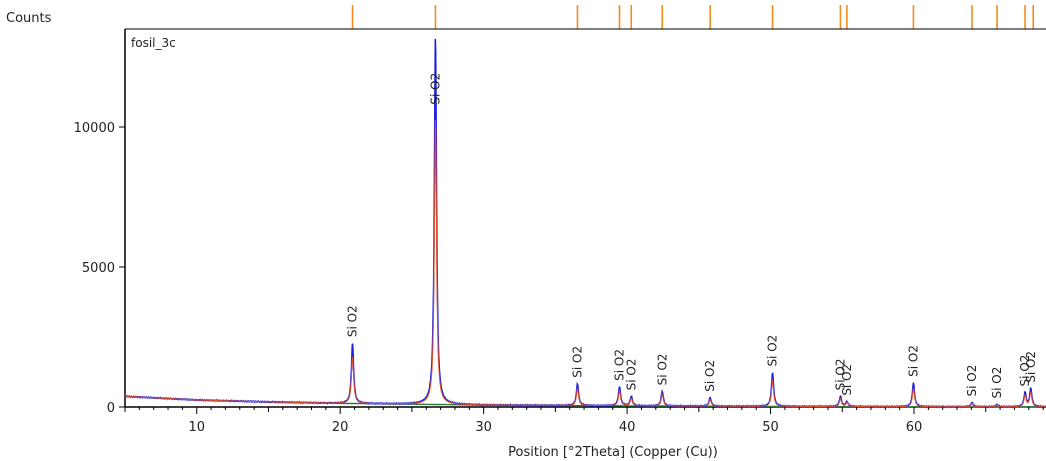 The image size is (1046, 461). I want to click on y-axis-title: Counts, so click(29, 18).